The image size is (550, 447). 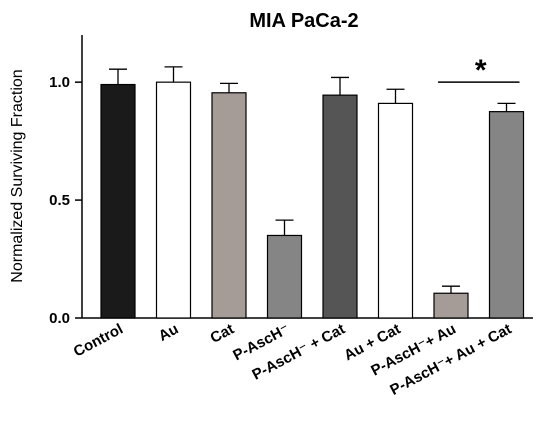 What do you see at coordinates (169, 333) in the screenshot?
I see `category-label: Au` at bounding box center [169, 333].